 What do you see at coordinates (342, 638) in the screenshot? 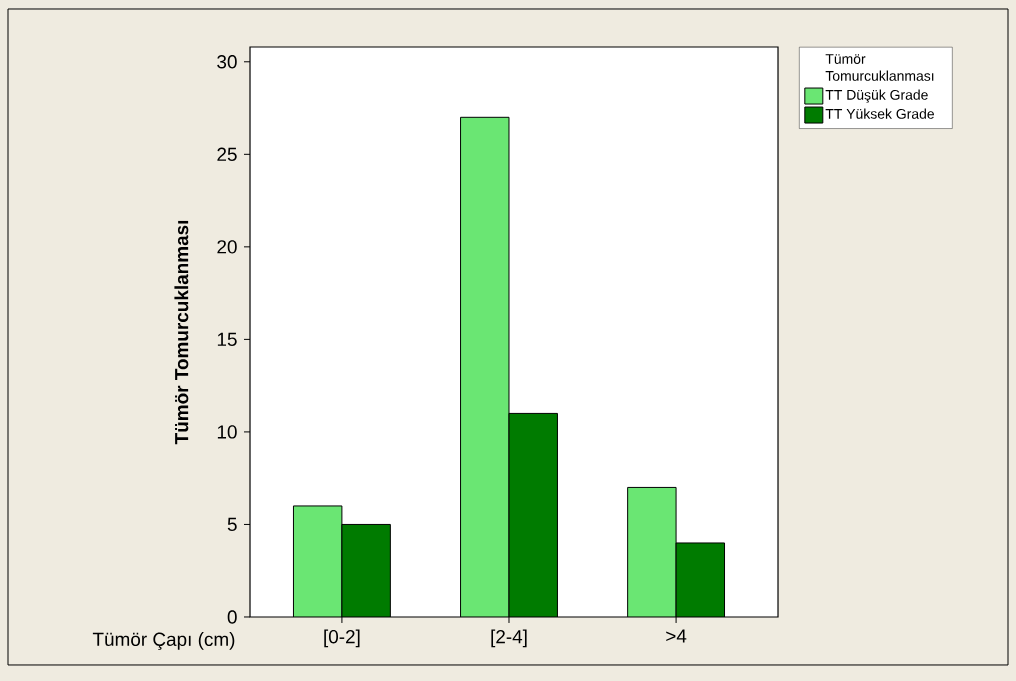
I see `x-tick-label: [0-2]` at bounding box center [342, 638].